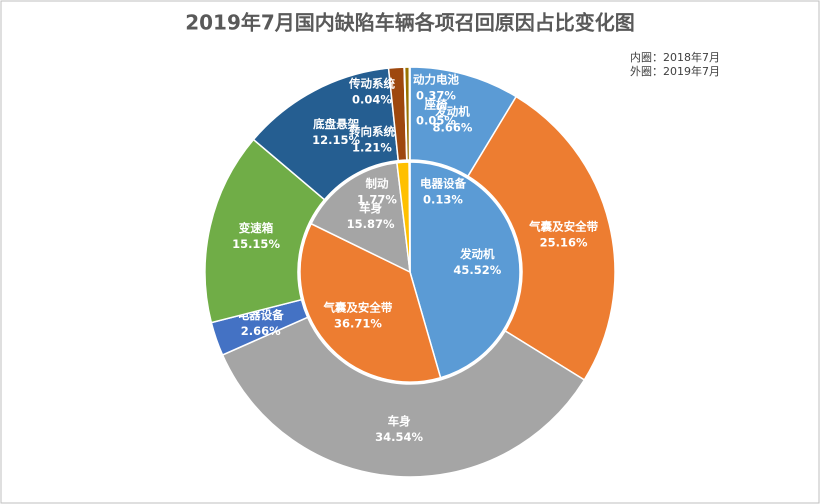 This screenshot has width=820, height=504. I want to click on value-label: 34.54%, so click(399, 437).